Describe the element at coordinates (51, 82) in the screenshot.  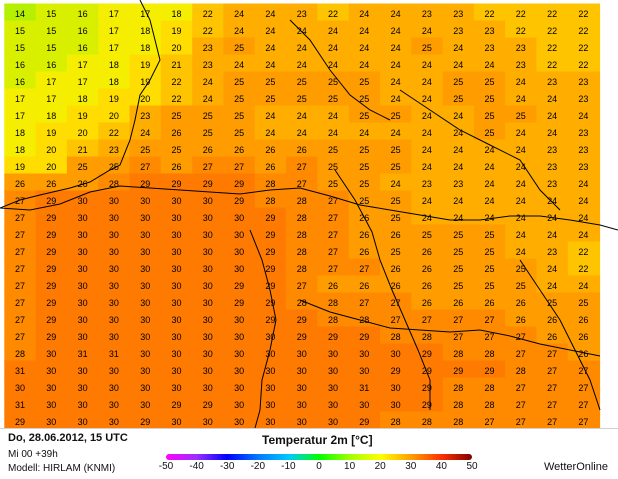
I see `temperature-value: 17` at that location.